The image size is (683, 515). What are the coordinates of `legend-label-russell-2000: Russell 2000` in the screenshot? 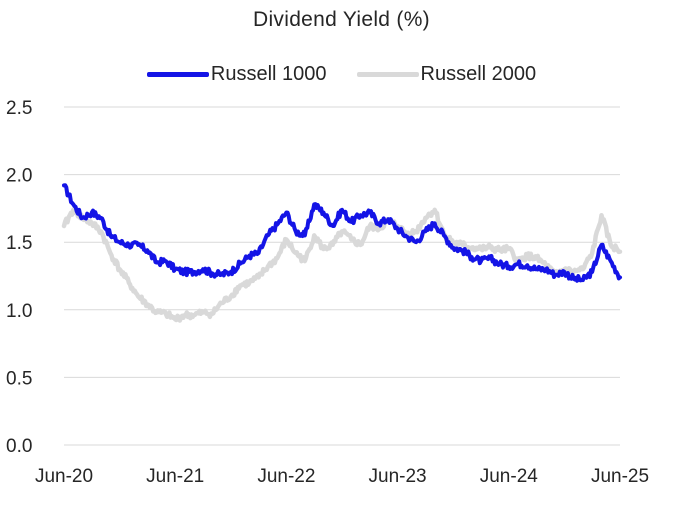 It's located at (478, 74).